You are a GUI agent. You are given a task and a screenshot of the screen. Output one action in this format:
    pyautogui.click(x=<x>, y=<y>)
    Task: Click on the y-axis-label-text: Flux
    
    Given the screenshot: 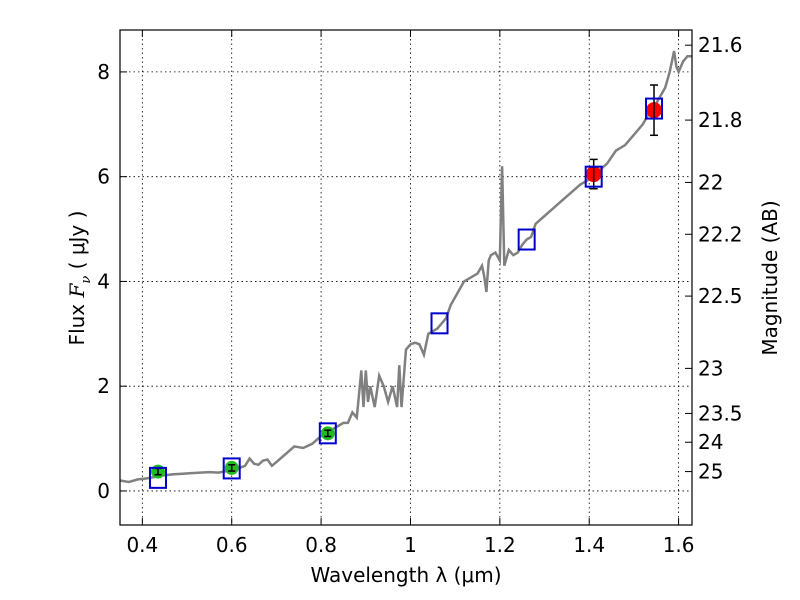 What is the action you would take?
    pyautogui.click(x=77, y=322)
    